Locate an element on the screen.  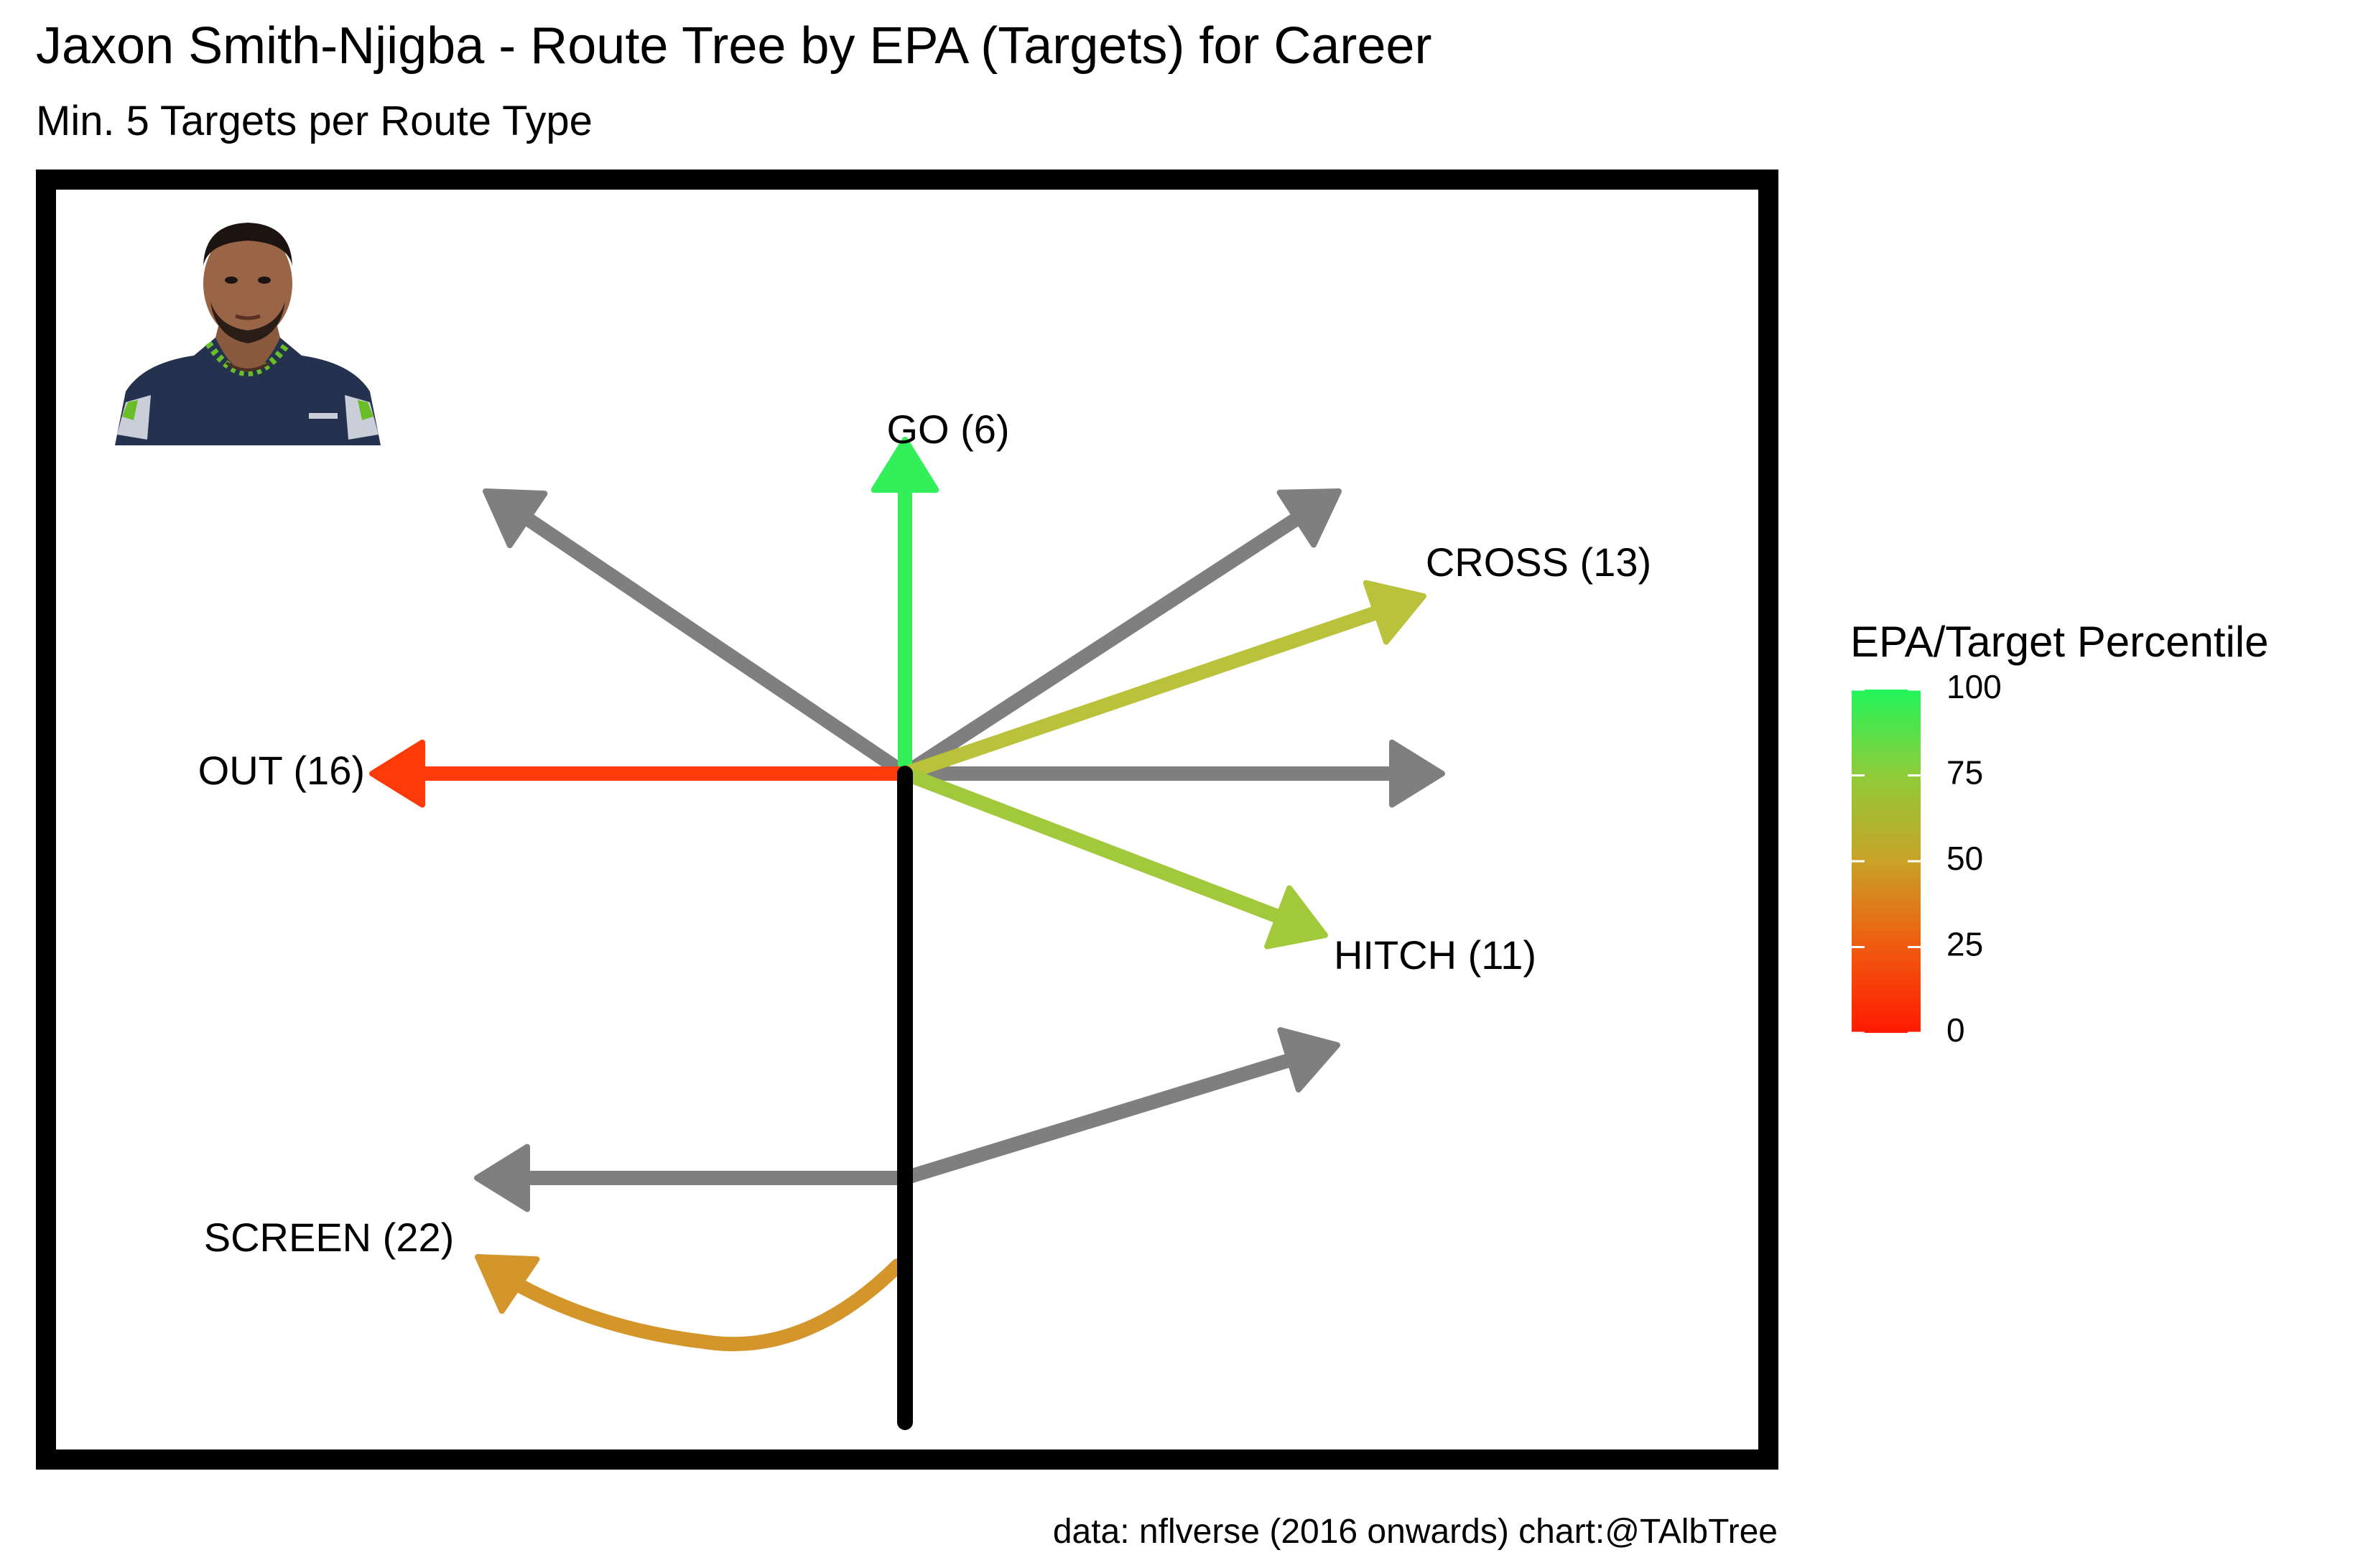
route-line-slant is located at coordinates (1101, 1118).